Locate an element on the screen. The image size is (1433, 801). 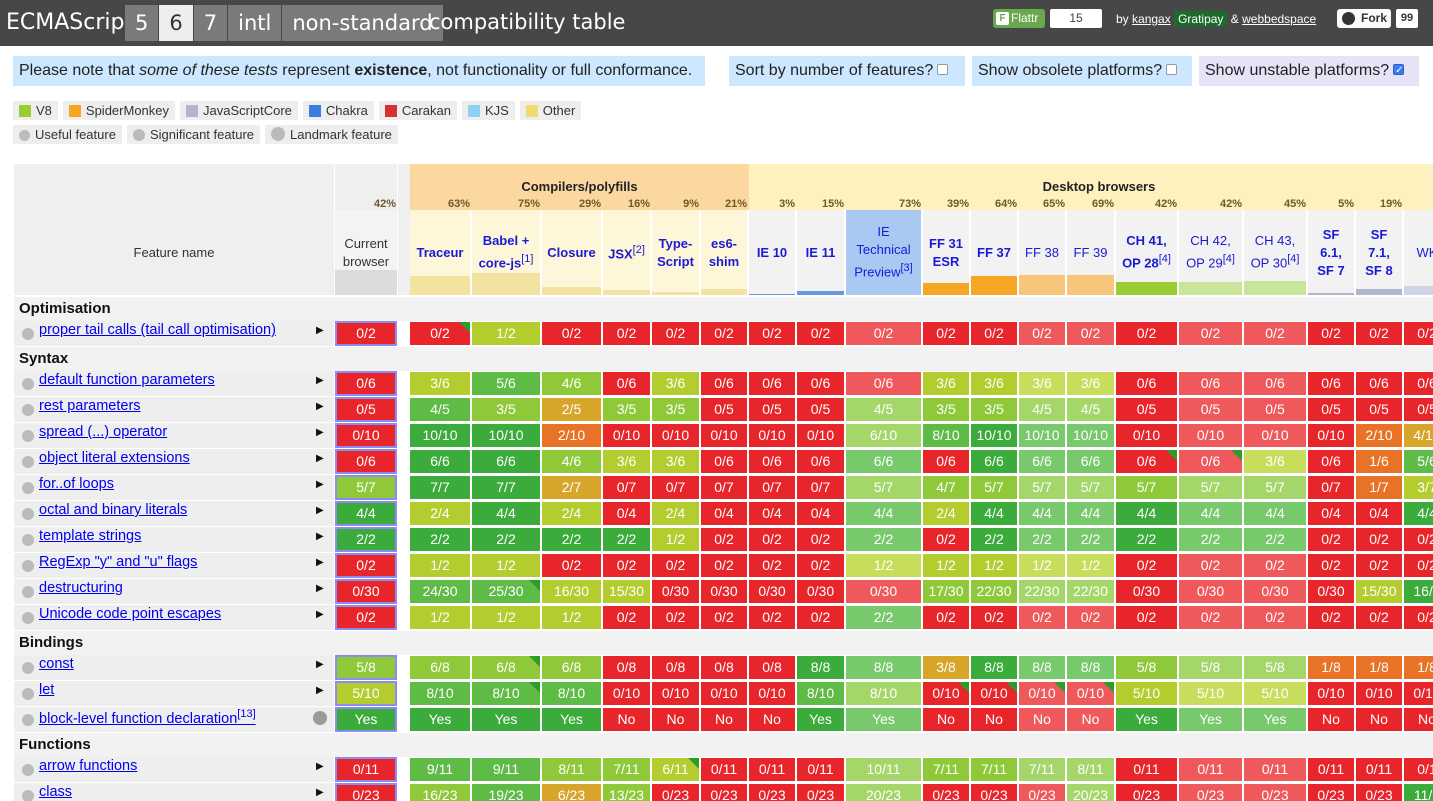
feature-link: const is located at coordinates (56, 664).